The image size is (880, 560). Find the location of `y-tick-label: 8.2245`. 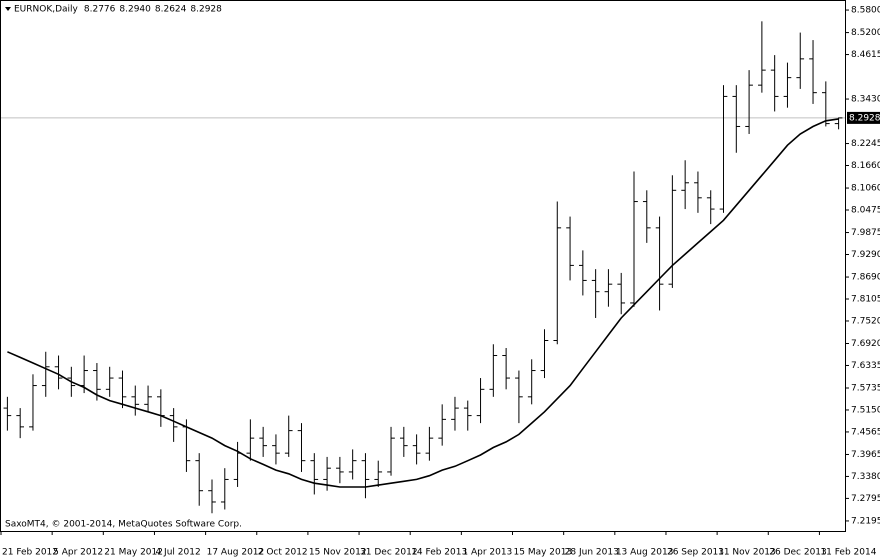

y-tick-label: 8.2245 is located at coordinates (865, 144).